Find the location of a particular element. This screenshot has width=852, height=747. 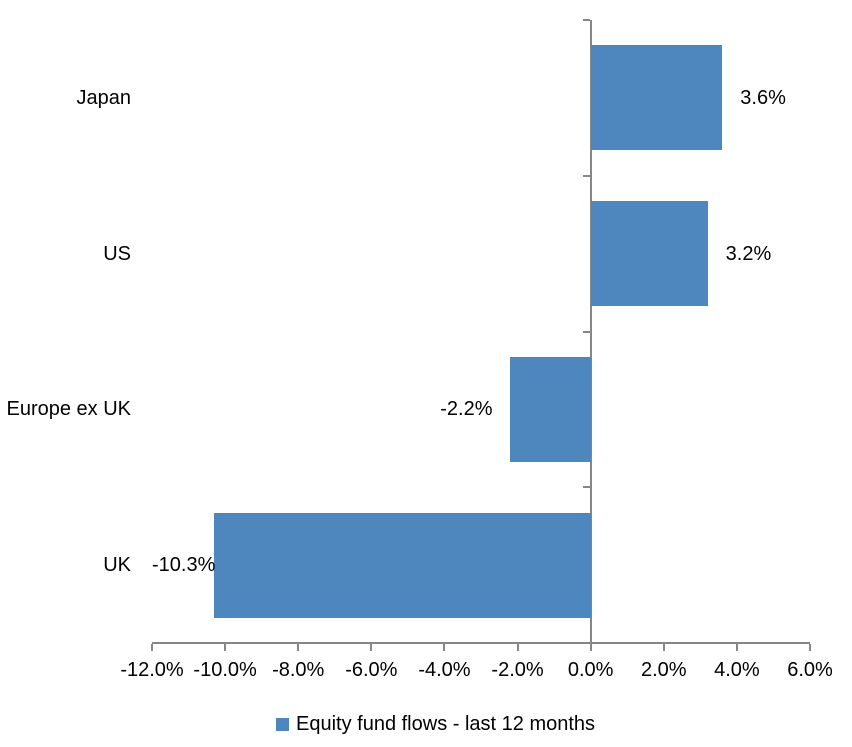

data-label: -2.2% is located at coordinates (466, 409).